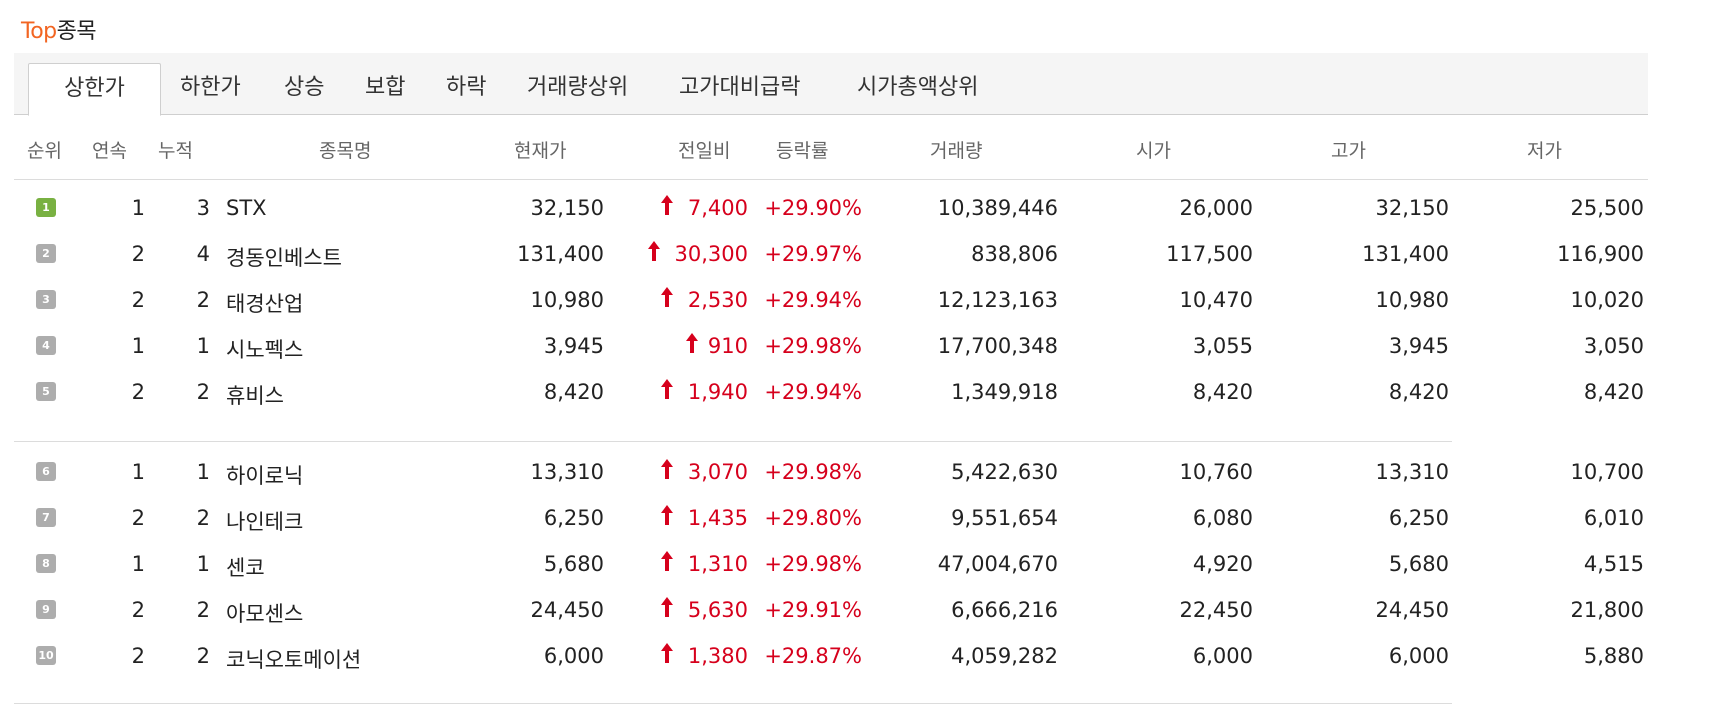  What do you see at coordinates (1216, 610) in the screenshot?
I see `row-open: 22,450` at bounding box center [1216, 610].